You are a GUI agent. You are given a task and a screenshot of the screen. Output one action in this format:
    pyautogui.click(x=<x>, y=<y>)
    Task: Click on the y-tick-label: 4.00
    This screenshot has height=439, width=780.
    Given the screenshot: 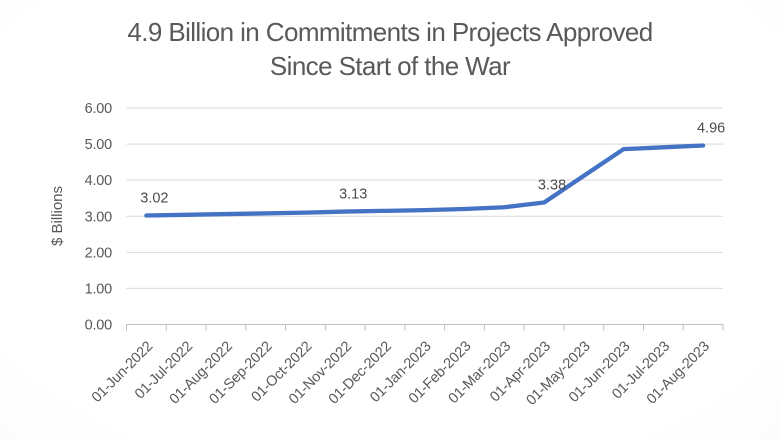 What is the action you would take?
    pyautogui.click(x=99, y=181)
    